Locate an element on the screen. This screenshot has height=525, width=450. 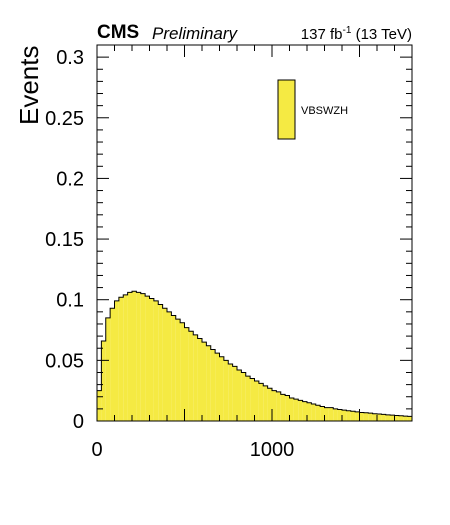
y-tick-label: 0.2 is located at coordinates (70, 179).